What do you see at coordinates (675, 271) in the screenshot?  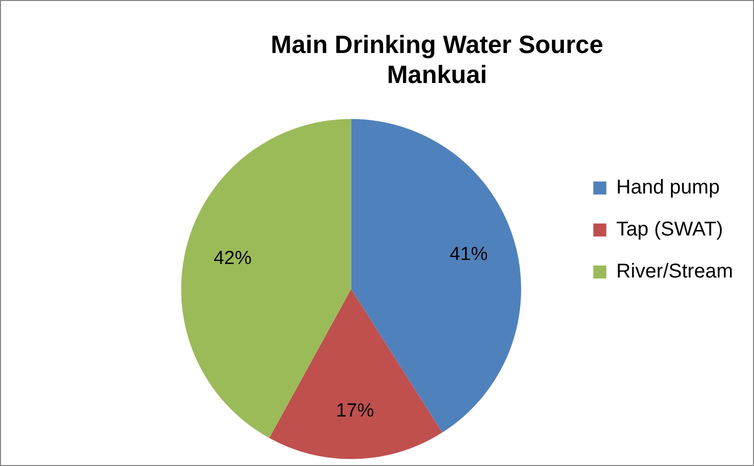 I see `legend-label: River/Stream` at bounding box center [675, 271].